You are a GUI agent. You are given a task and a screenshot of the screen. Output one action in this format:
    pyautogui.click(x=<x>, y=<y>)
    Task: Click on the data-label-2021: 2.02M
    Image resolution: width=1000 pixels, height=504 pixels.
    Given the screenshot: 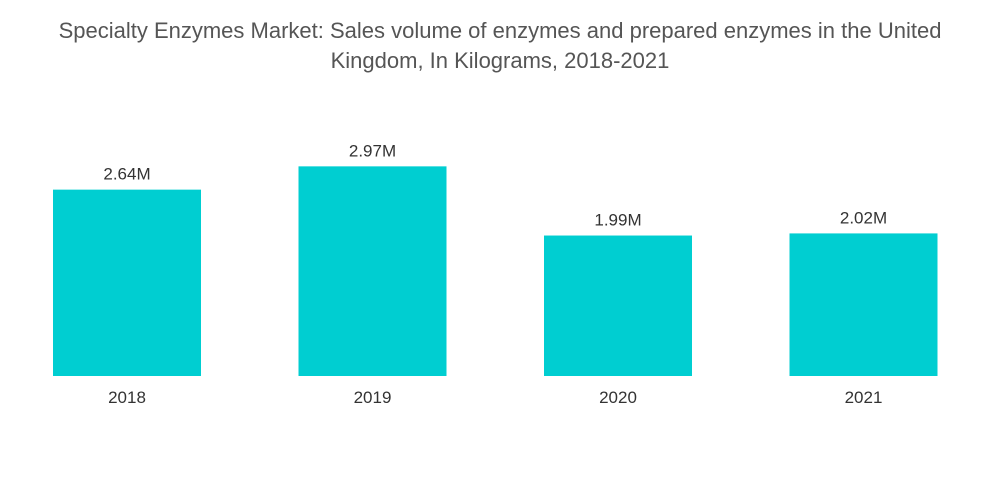 What is the action you would take?
    pyautogui.click(x=863, y=217)
    